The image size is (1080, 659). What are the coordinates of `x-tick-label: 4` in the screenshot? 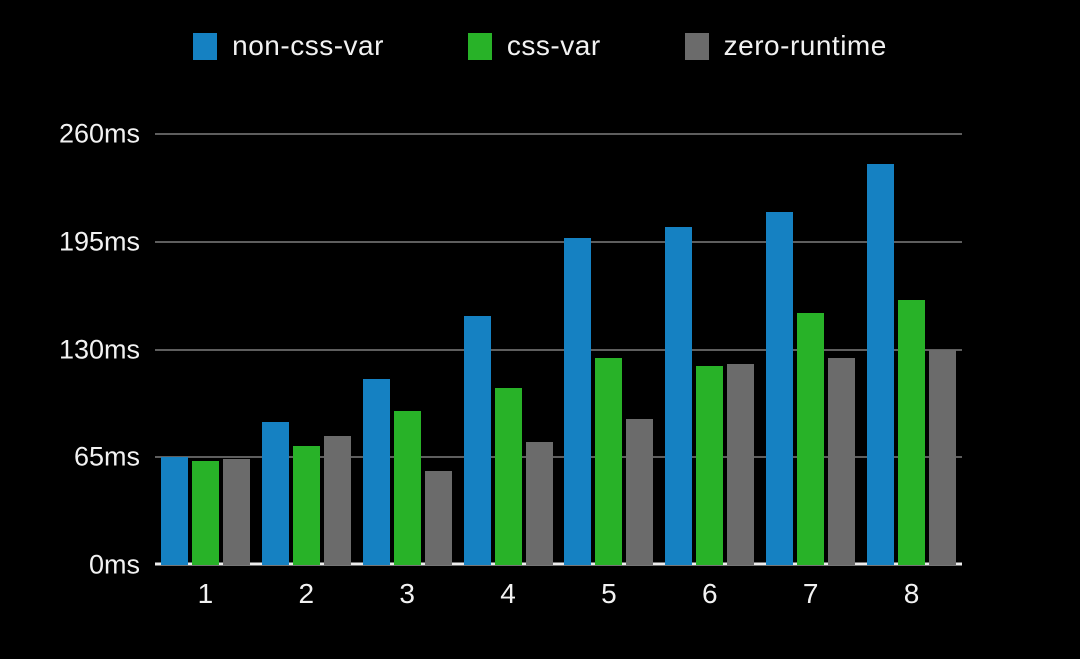 It's located at (508, 593).